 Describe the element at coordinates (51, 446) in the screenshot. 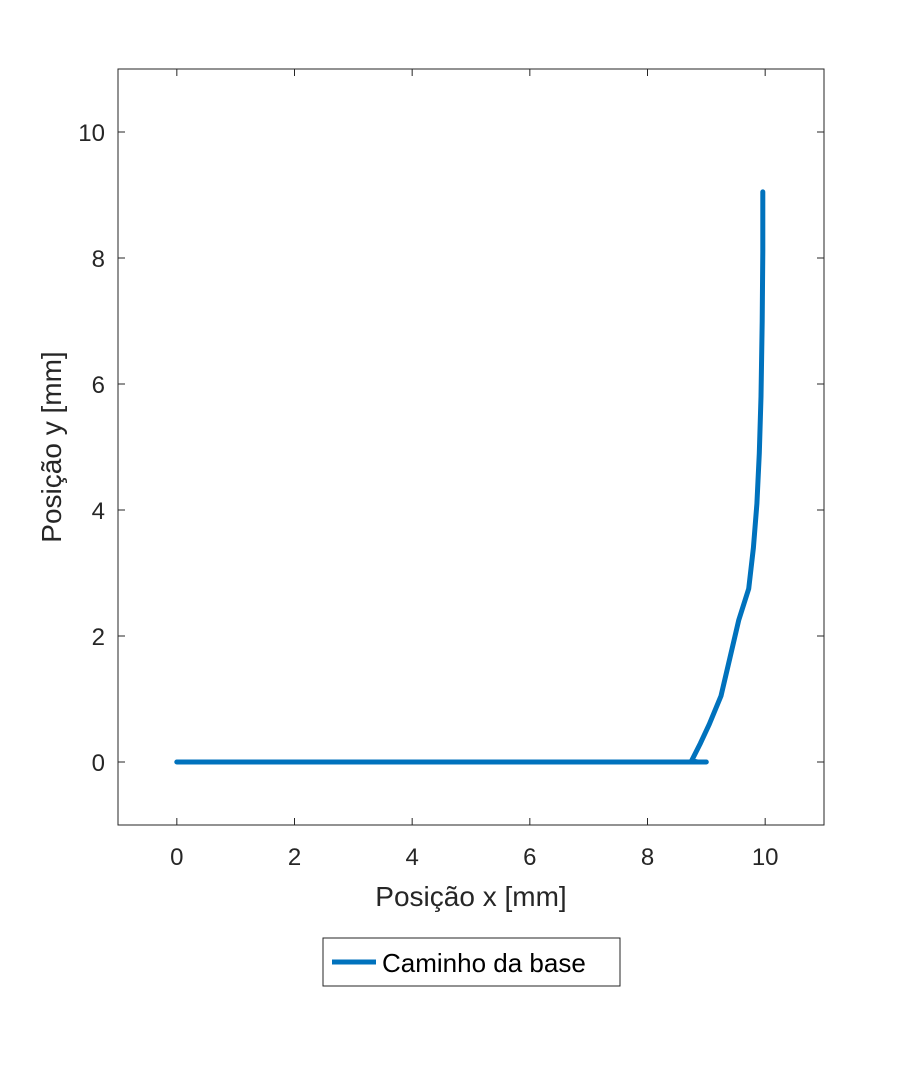

I see `y-axis-label: Posição y [mm]` at that location.